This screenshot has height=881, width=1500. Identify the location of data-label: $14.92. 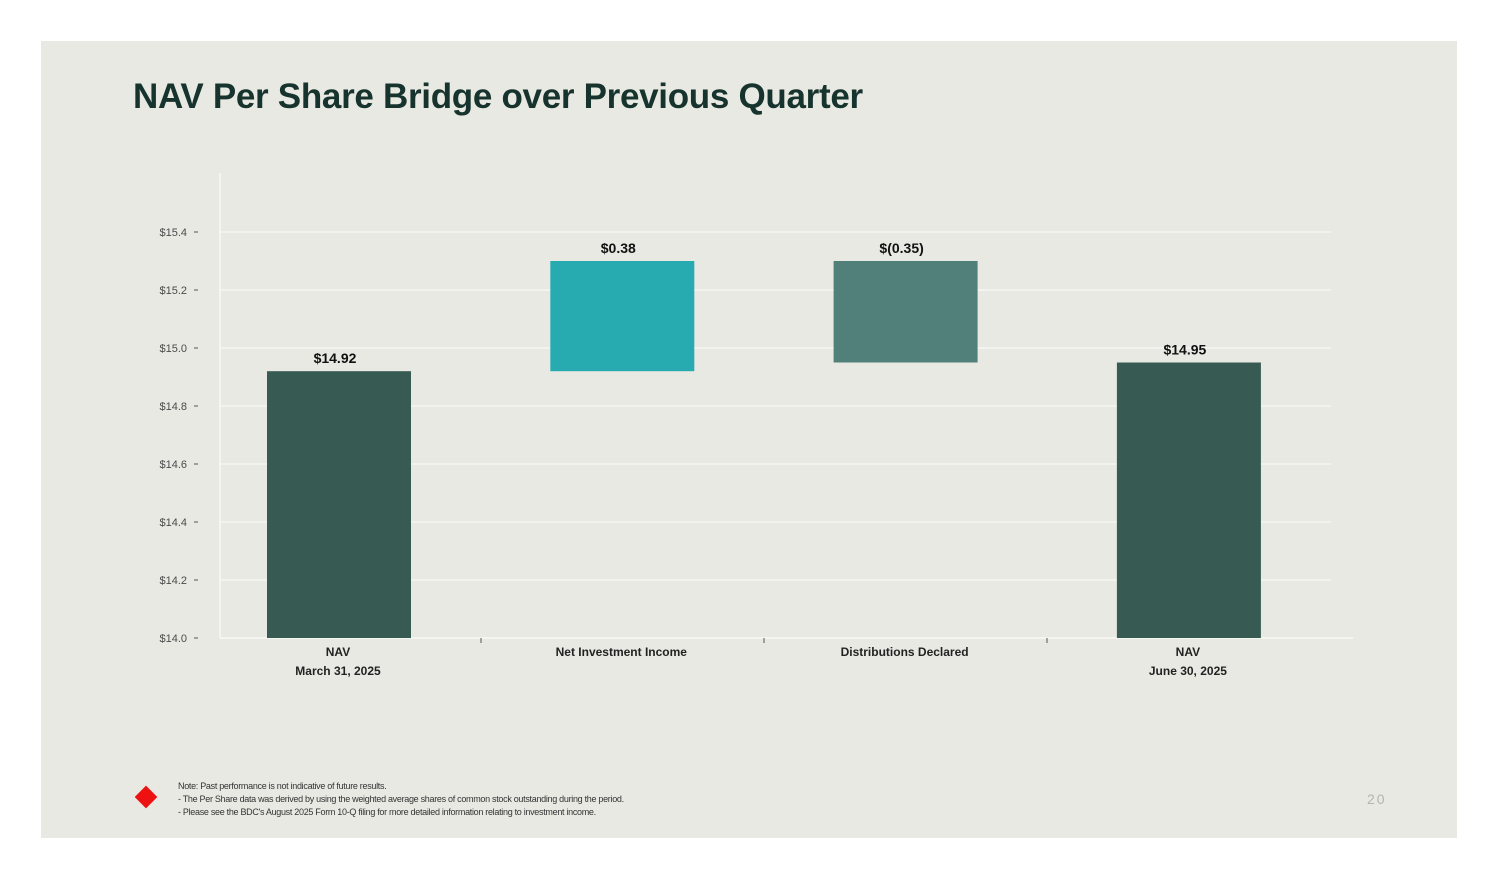
(335, 358).